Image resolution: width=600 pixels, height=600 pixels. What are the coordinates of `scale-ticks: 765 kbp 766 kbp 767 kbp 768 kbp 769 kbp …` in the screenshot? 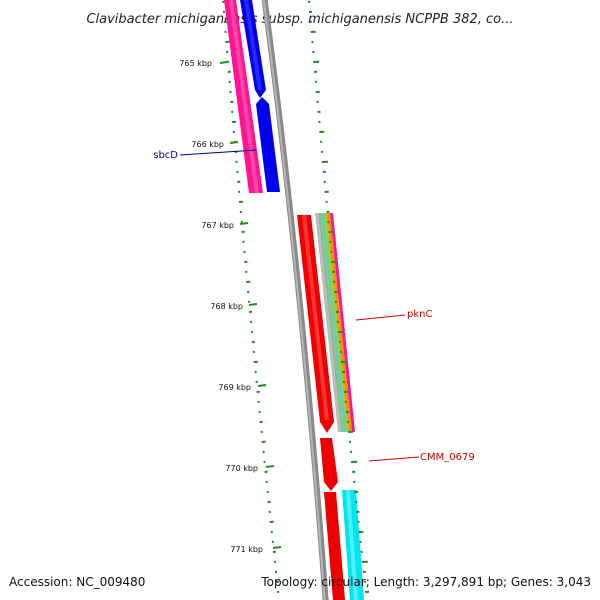 It's located at (230, 306).